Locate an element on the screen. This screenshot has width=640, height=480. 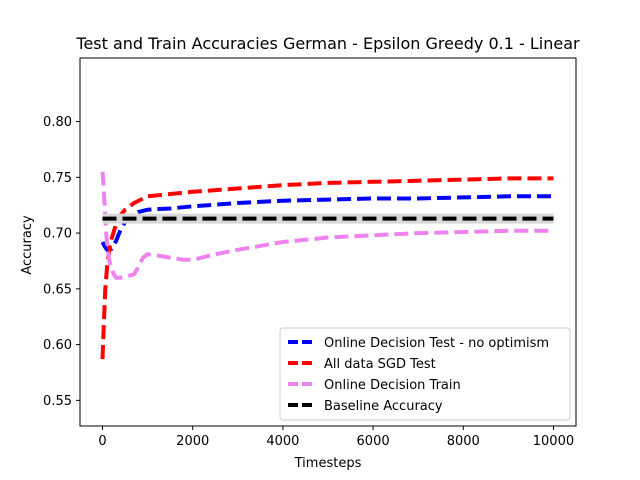
legend-box is located at coordinates (425, 374).